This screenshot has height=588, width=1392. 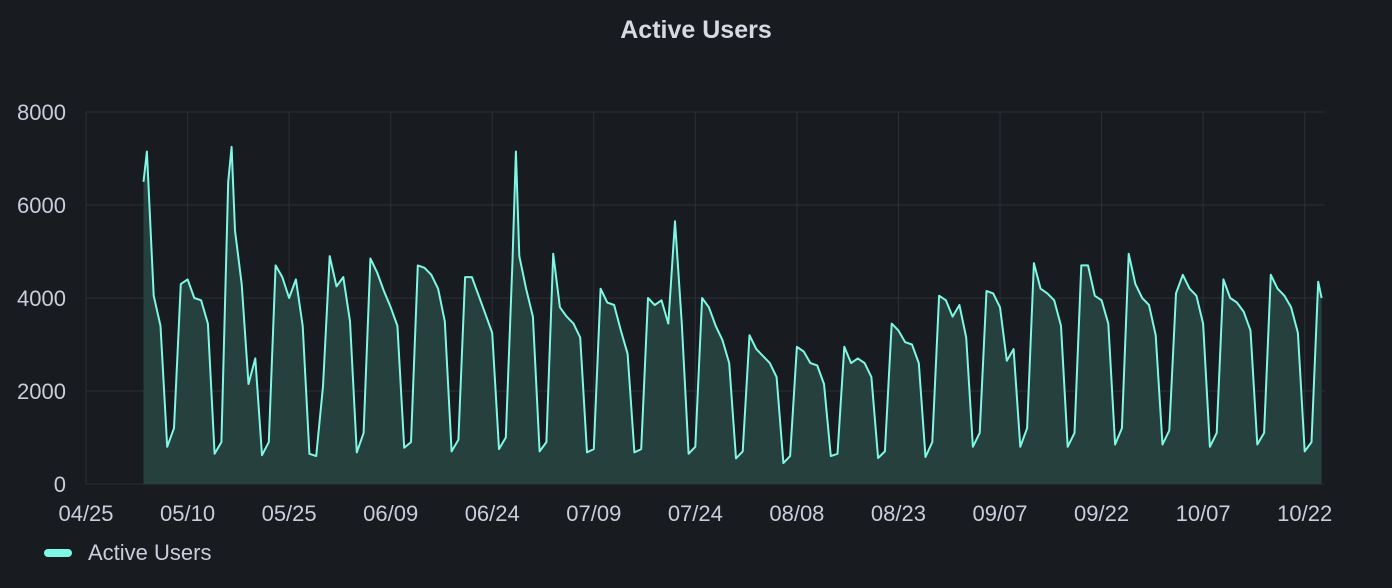 What do you see at coordinates (1203, 513) in the screenshot?
I see `x-tick-label: 10/07` at bounding box center [1203, 513].